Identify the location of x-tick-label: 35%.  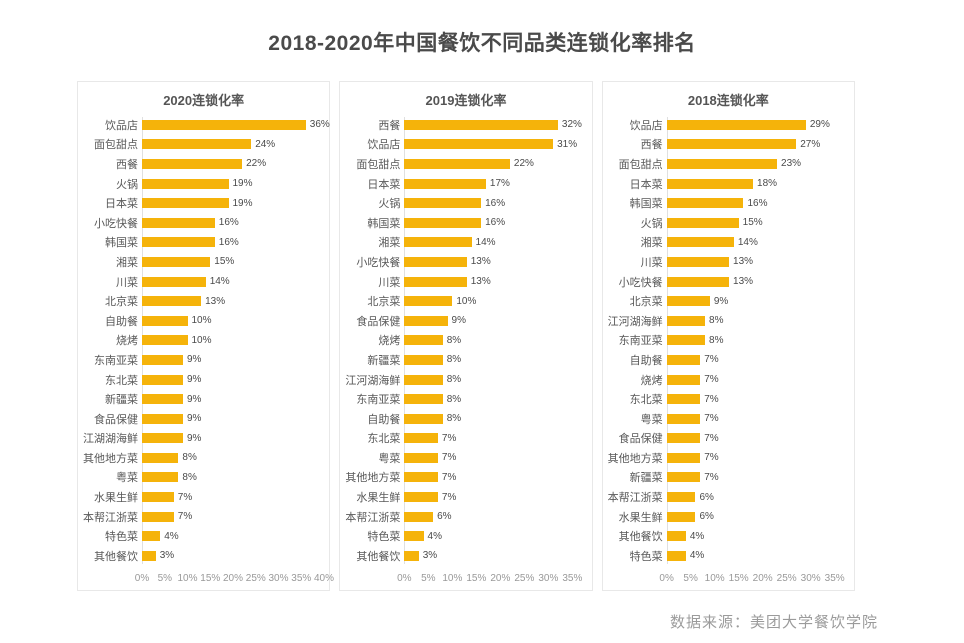
(301, 578).